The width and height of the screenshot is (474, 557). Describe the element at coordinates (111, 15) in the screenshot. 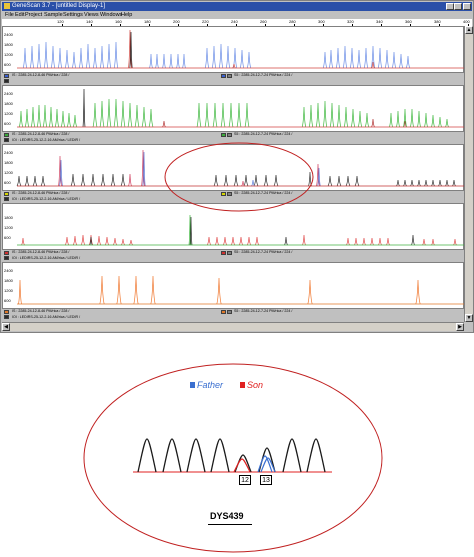

I see `menu-windows: Windows` at that location.